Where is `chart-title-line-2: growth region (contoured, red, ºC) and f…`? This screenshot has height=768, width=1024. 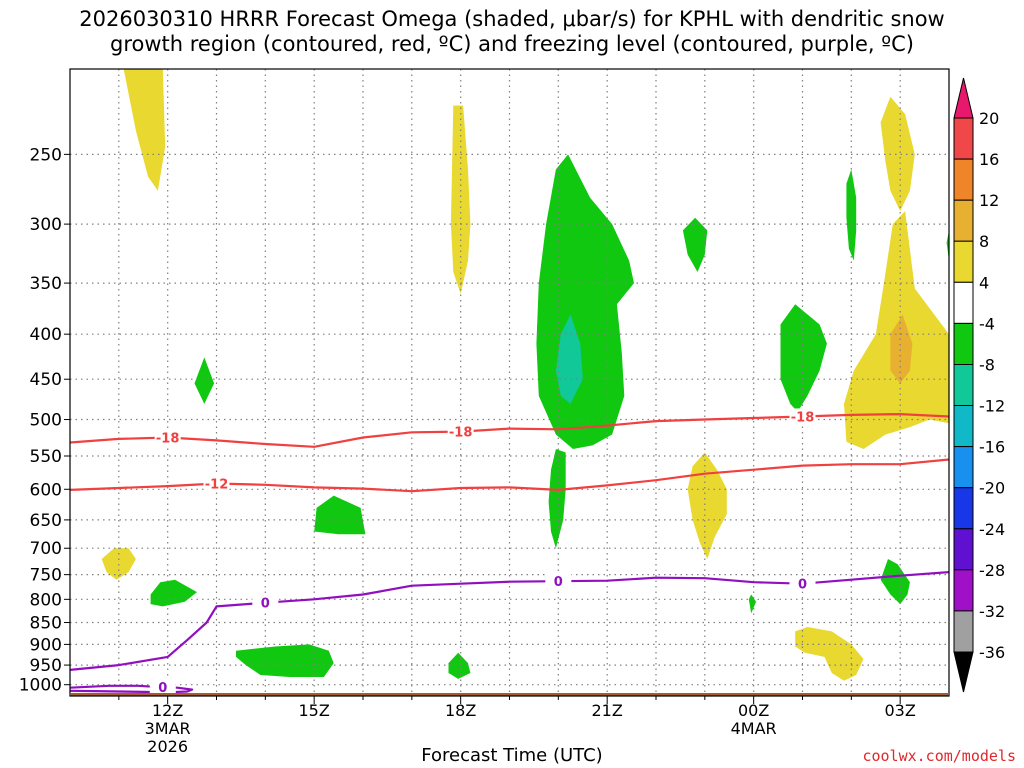
chart-title-line-2: growth region (contoured, red, ºC) and f… is located at coordinates (512, 44).